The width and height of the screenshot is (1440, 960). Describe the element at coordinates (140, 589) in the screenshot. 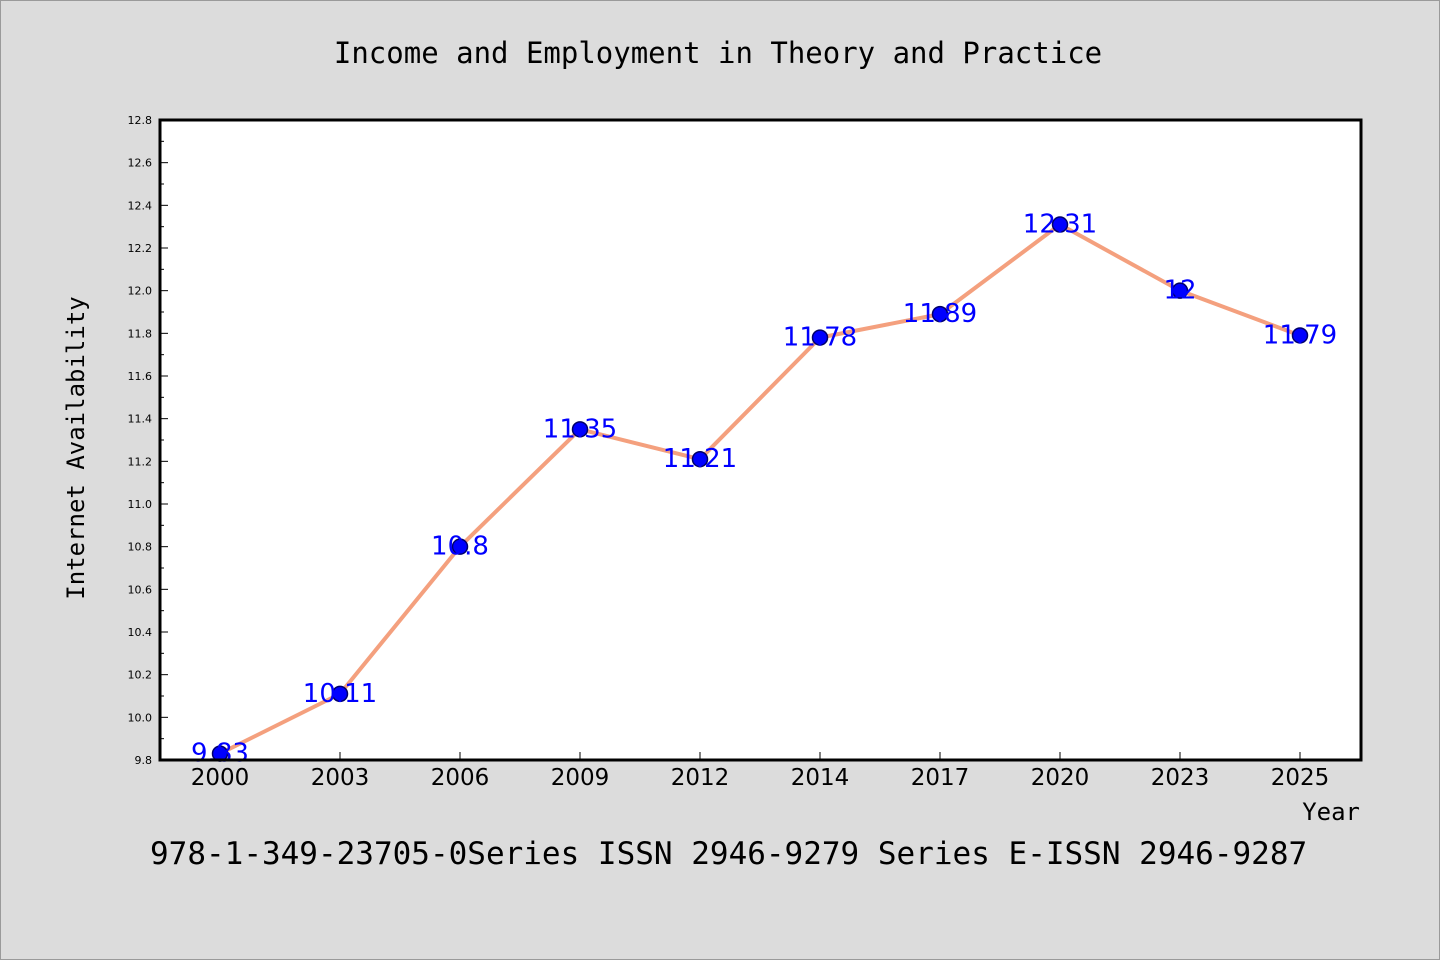

I see `y-tick-label: 10.6` at that location.